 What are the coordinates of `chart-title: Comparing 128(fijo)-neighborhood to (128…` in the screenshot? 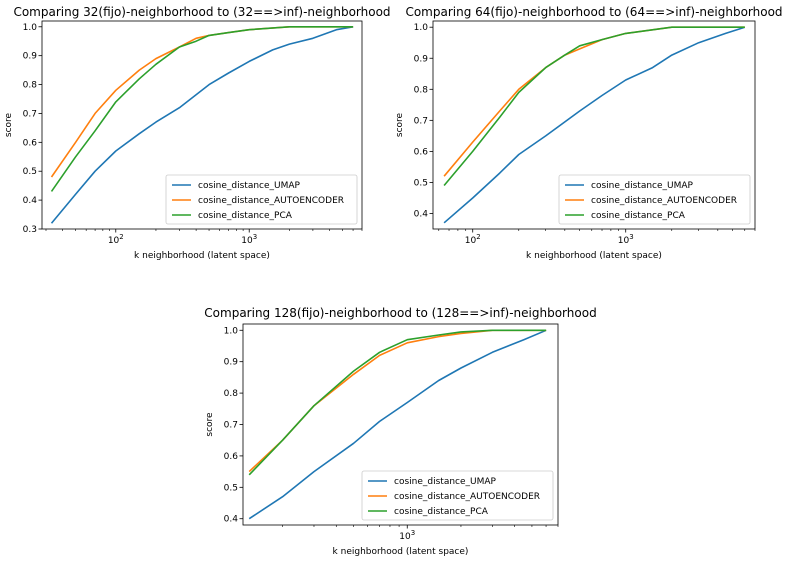 It's located at (400, 313).